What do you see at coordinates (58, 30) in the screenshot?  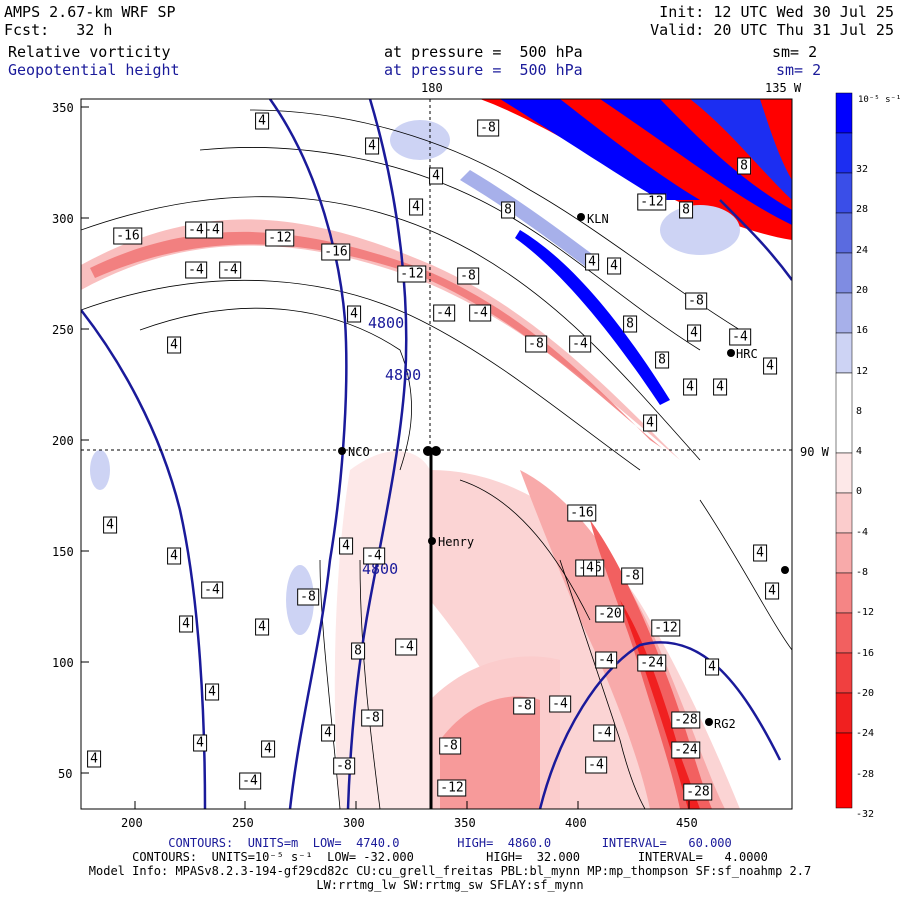 I see `forecast-hour: Fcst: 32 h` at bounding box center [58, 30].